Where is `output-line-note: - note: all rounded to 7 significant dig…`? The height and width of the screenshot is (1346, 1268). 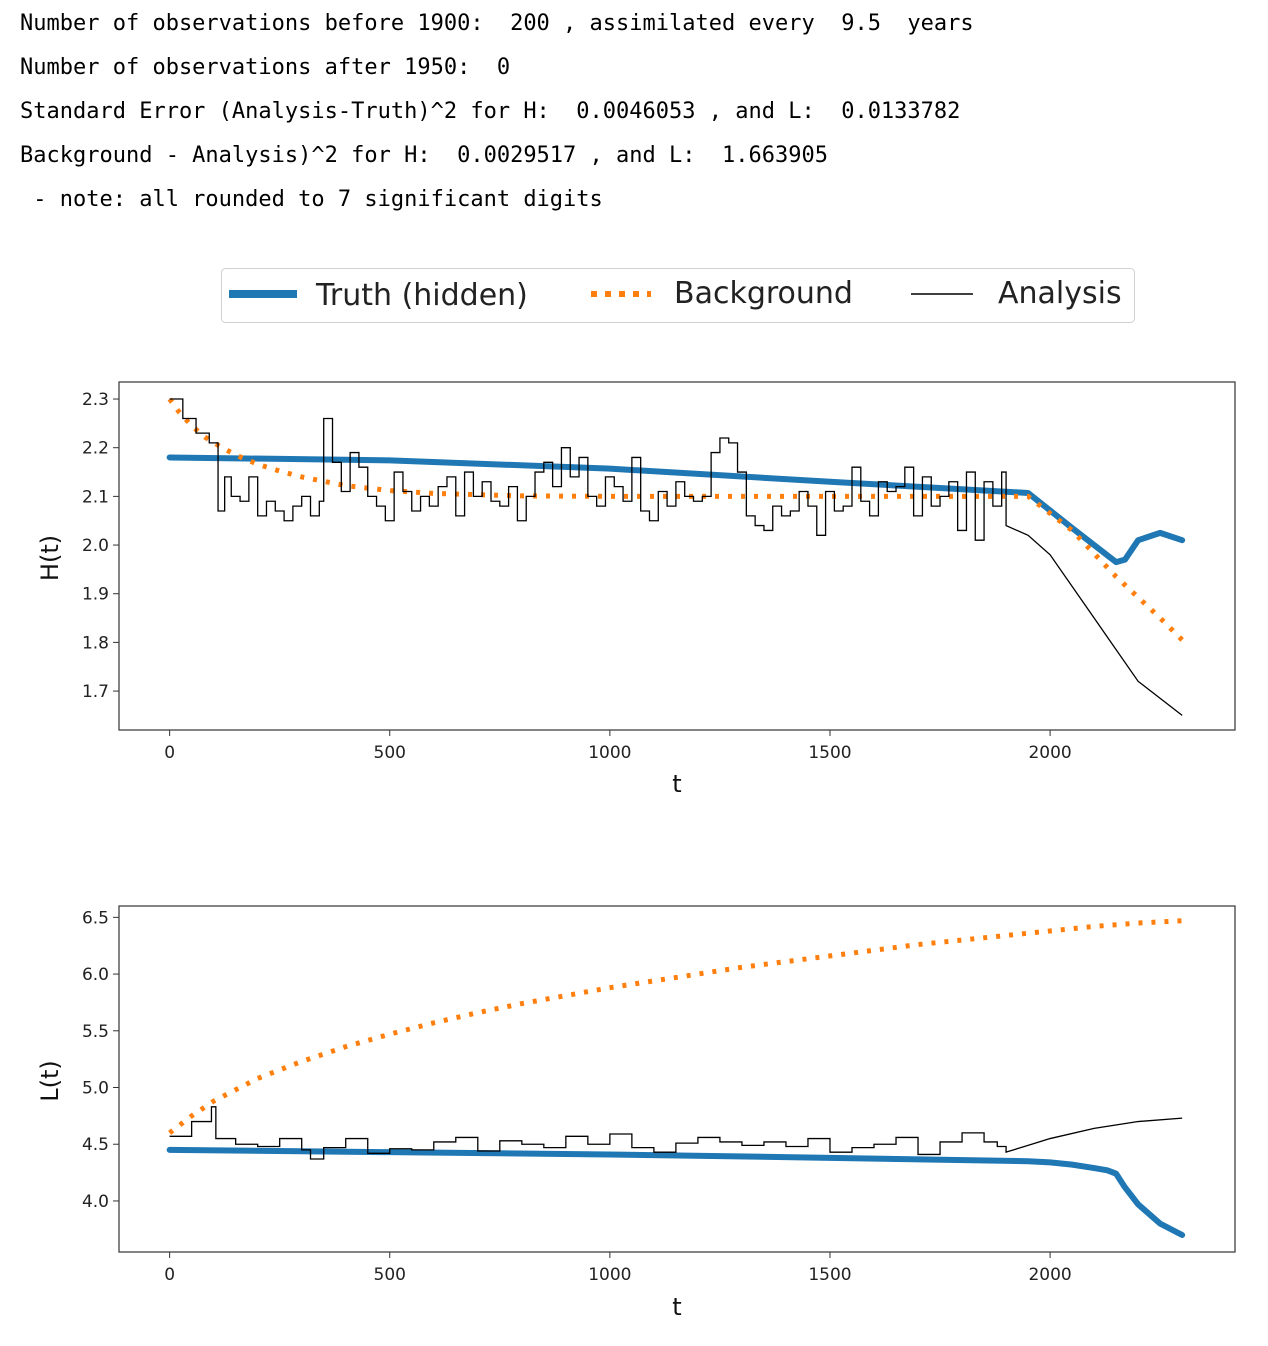
output-line-note: - note: all rounded to 7 significant dig… is located at coordinates (311, 199).